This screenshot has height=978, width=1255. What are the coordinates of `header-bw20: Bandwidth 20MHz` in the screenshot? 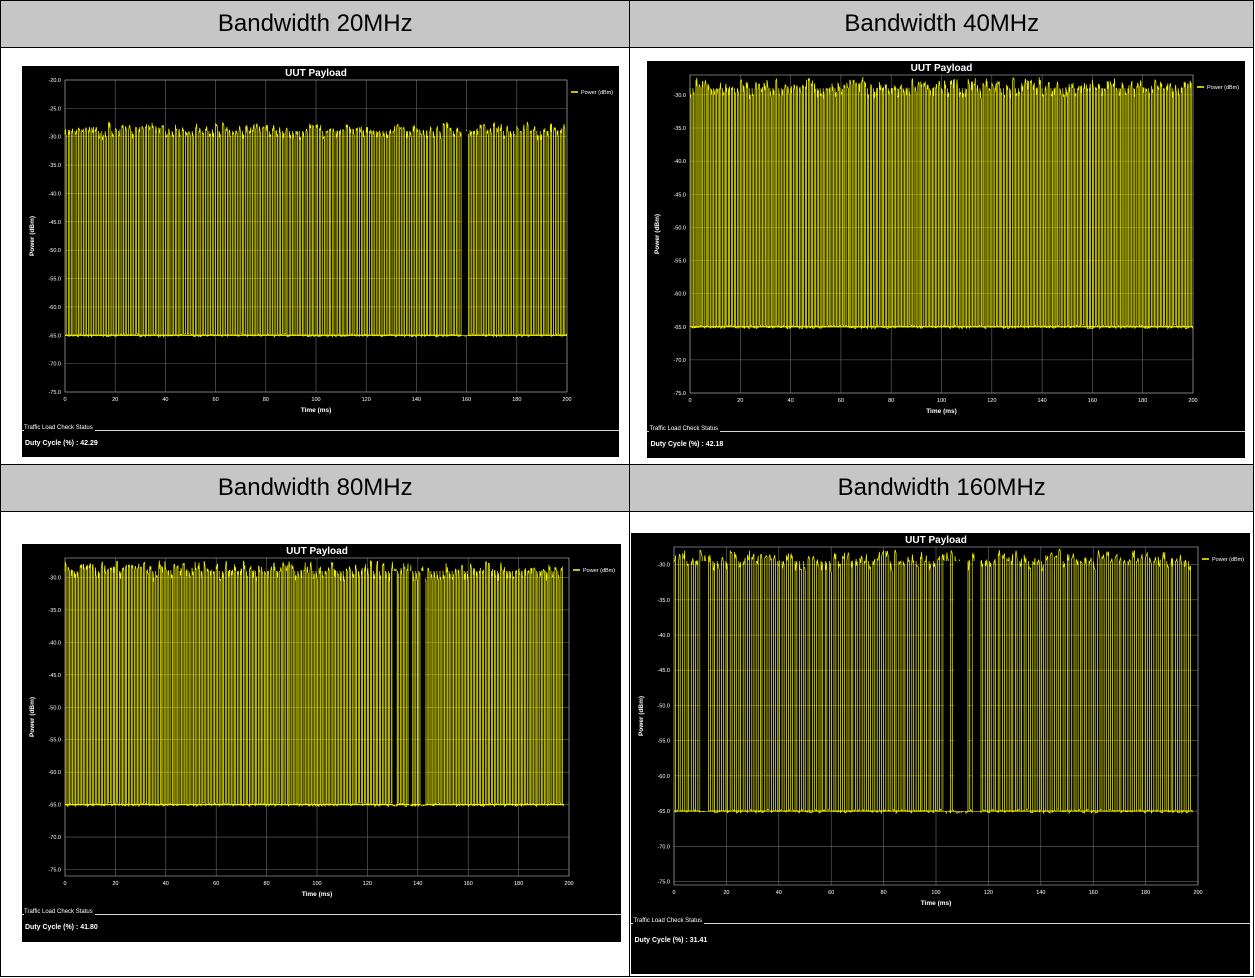 It's located at (315, 24).